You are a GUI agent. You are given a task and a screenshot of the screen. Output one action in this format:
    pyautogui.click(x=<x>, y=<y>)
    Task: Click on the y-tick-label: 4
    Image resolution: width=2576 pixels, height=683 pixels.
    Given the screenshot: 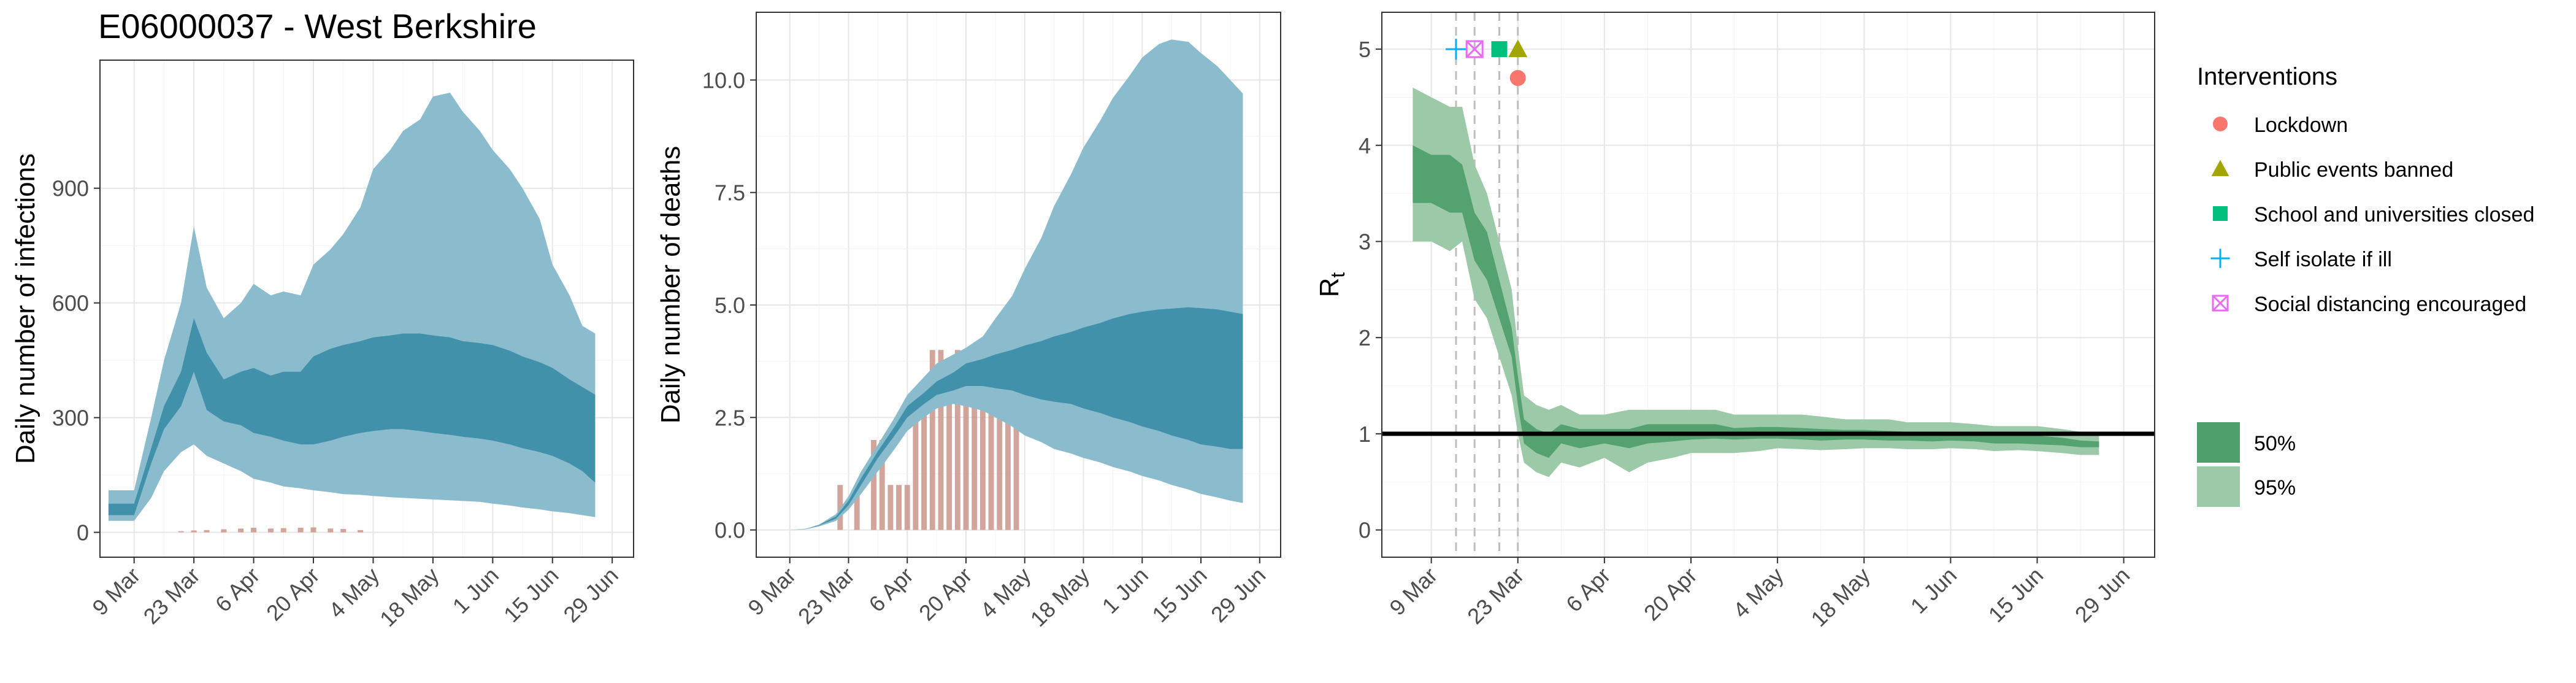 What is the action you would take?
    pyautogui.click(x=1365, y=145)
    